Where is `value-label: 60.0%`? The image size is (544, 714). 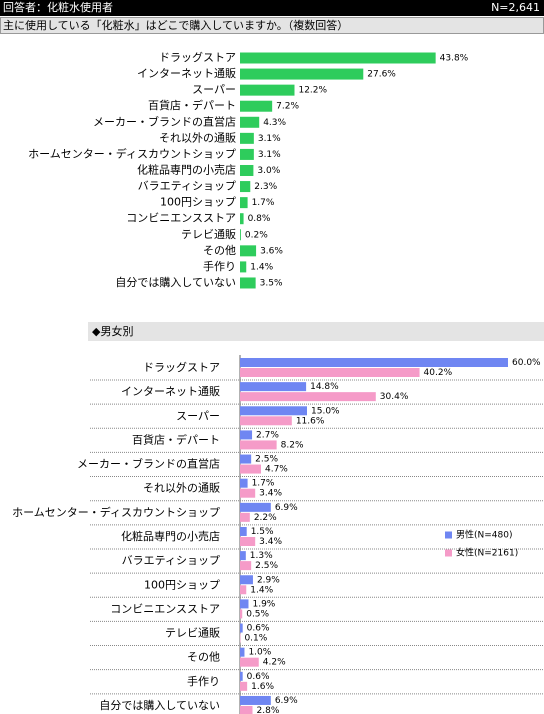
value-label: 60.0% is located at coordinates (526, 363).